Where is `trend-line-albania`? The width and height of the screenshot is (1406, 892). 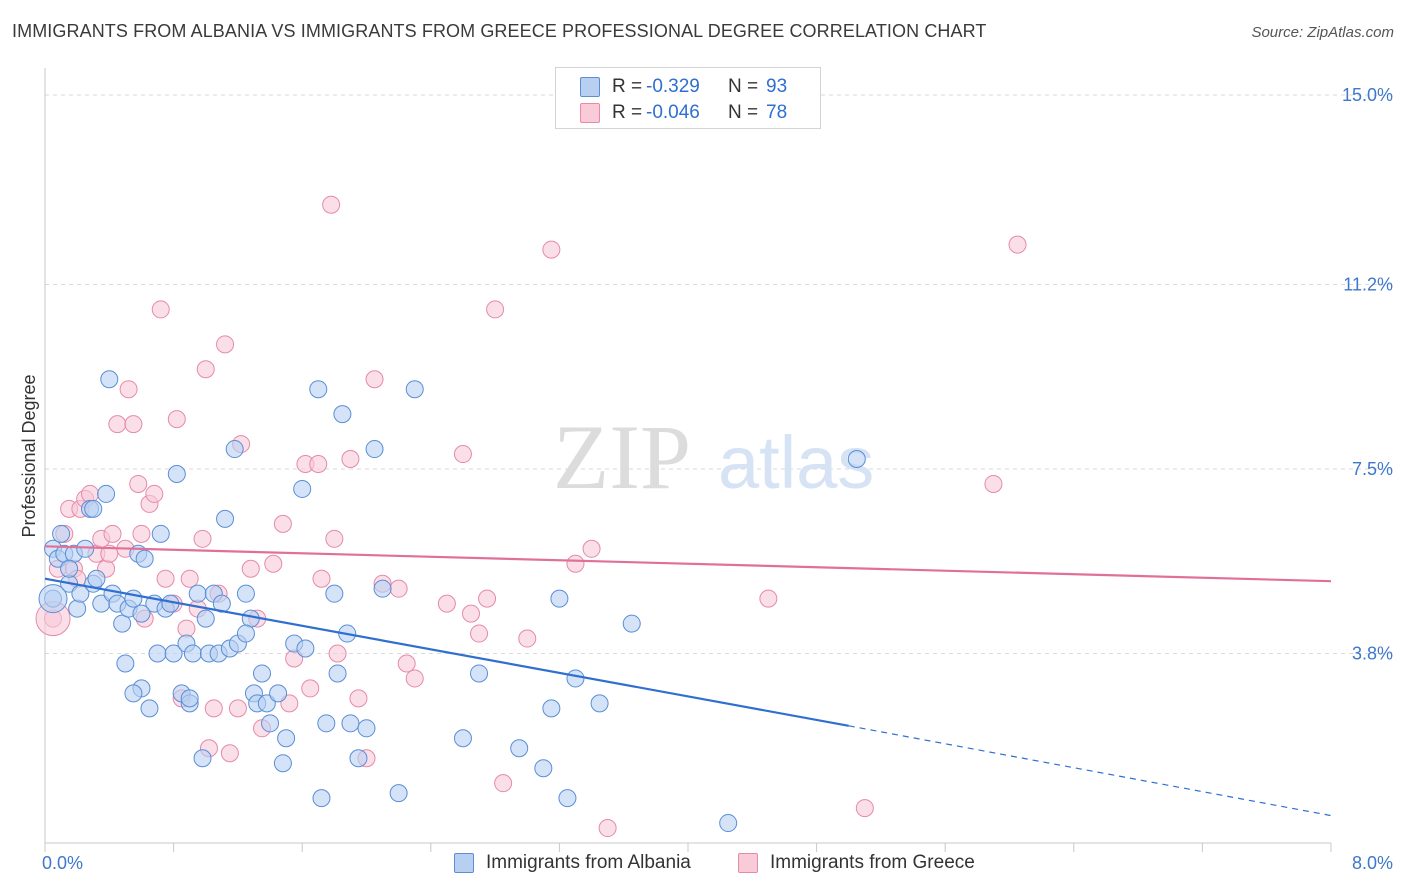
trend-line-albania is located at coordinates (446, 652).